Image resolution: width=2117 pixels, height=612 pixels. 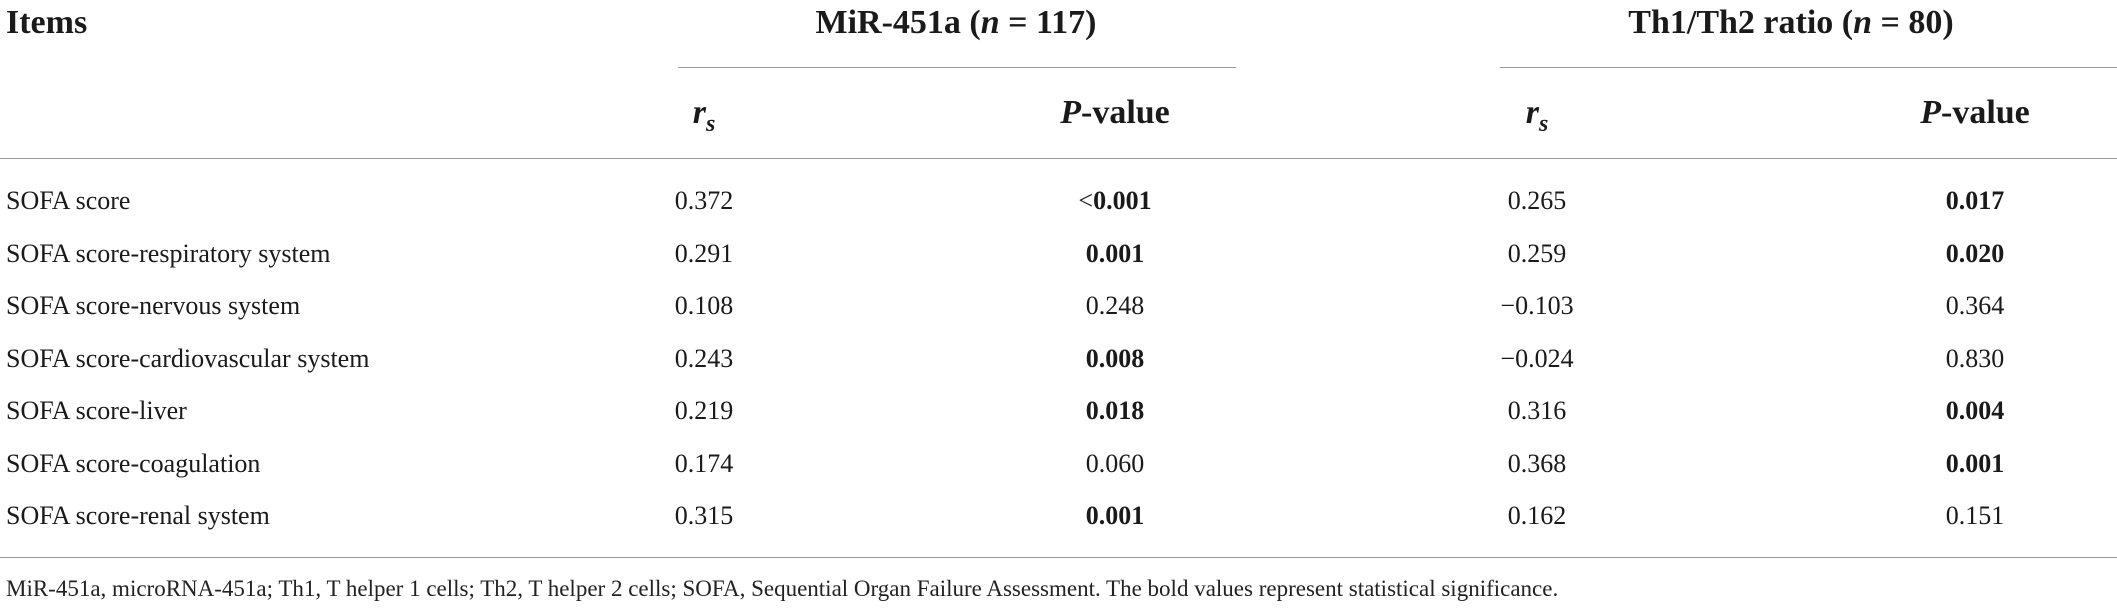 What do you see at coordinates (1086, 200) in the screenshot?
I see `p-value-prefix: <` at bounding box center [1086, 200].